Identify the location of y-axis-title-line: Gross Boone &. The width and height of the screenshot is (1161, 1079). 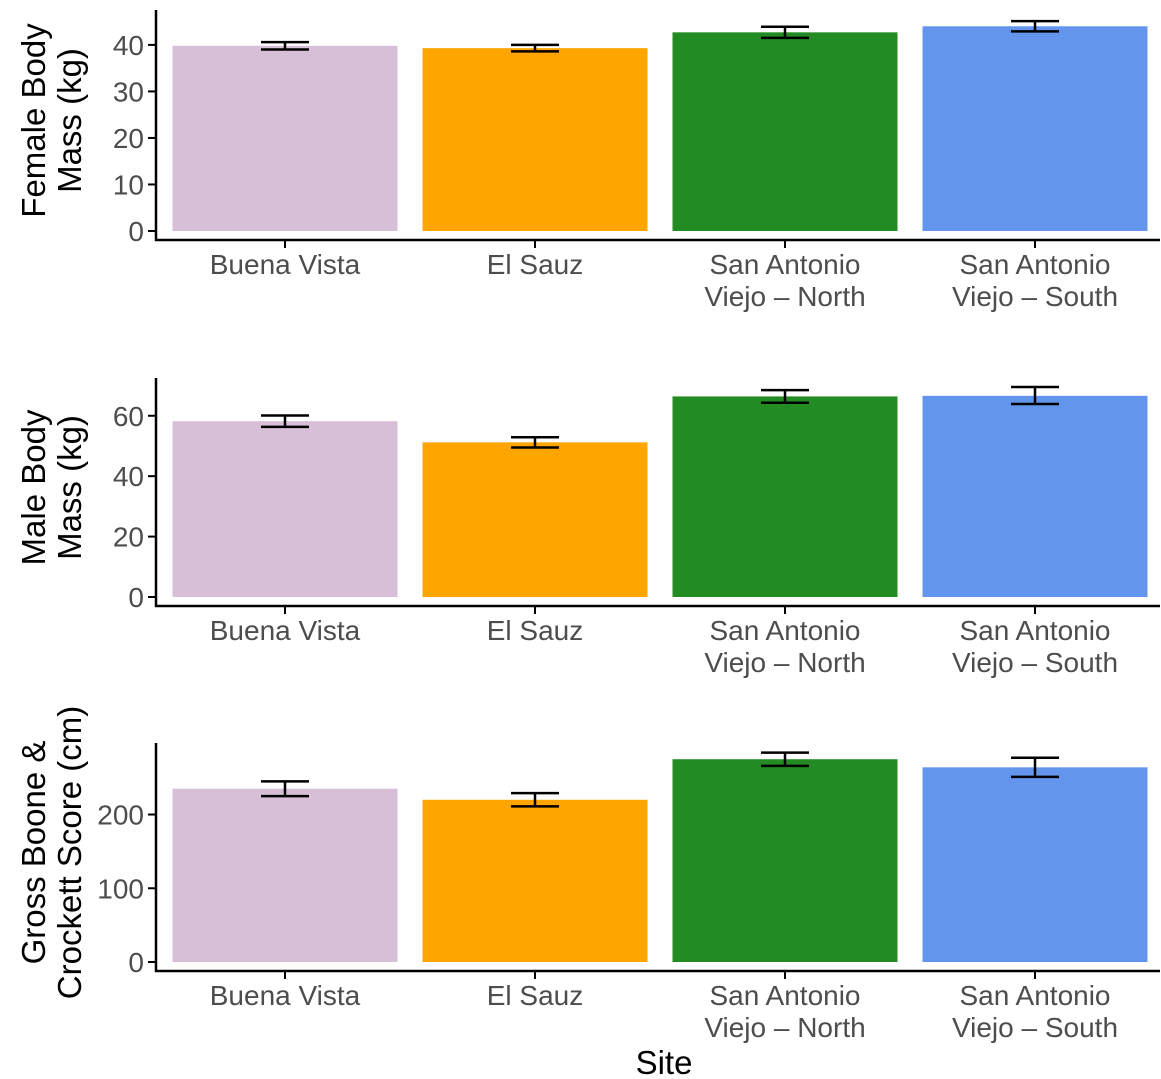
(33, 853).